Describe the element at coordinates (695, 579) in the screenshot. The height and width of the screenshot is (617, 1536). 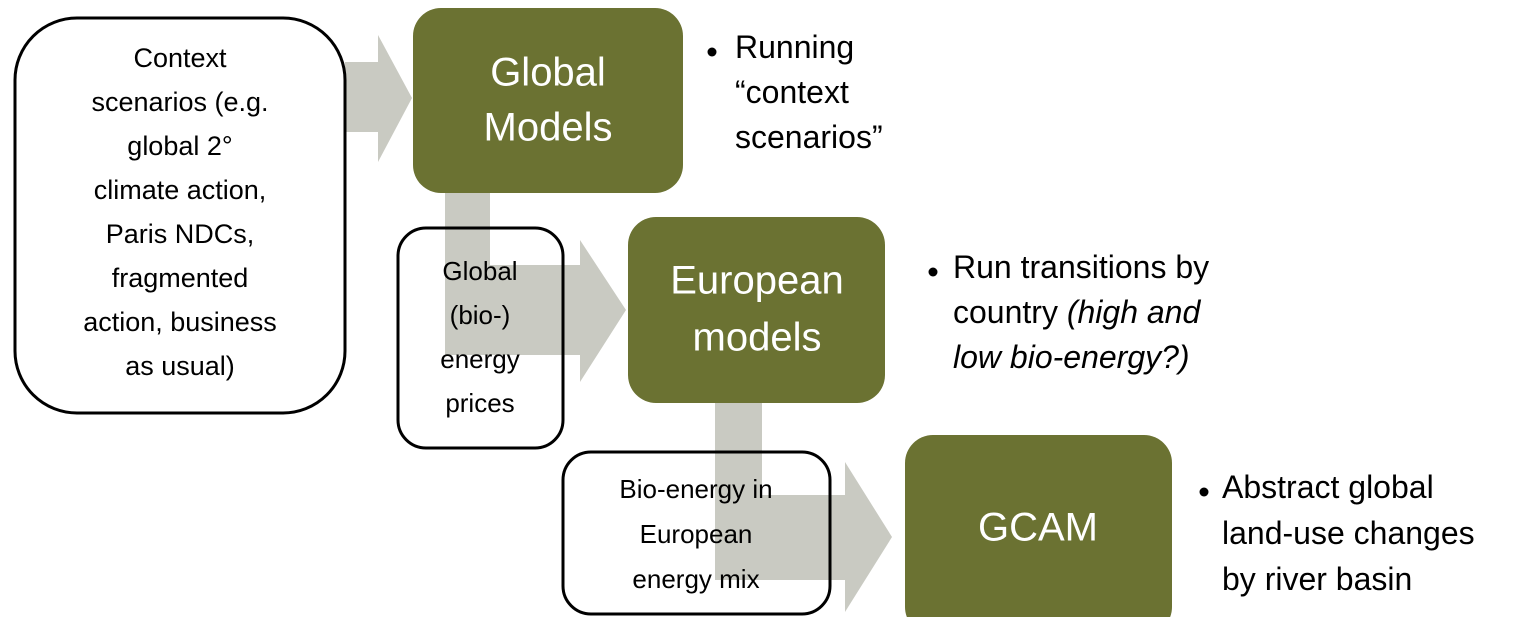
I see `node-label: energy mix` at that location.